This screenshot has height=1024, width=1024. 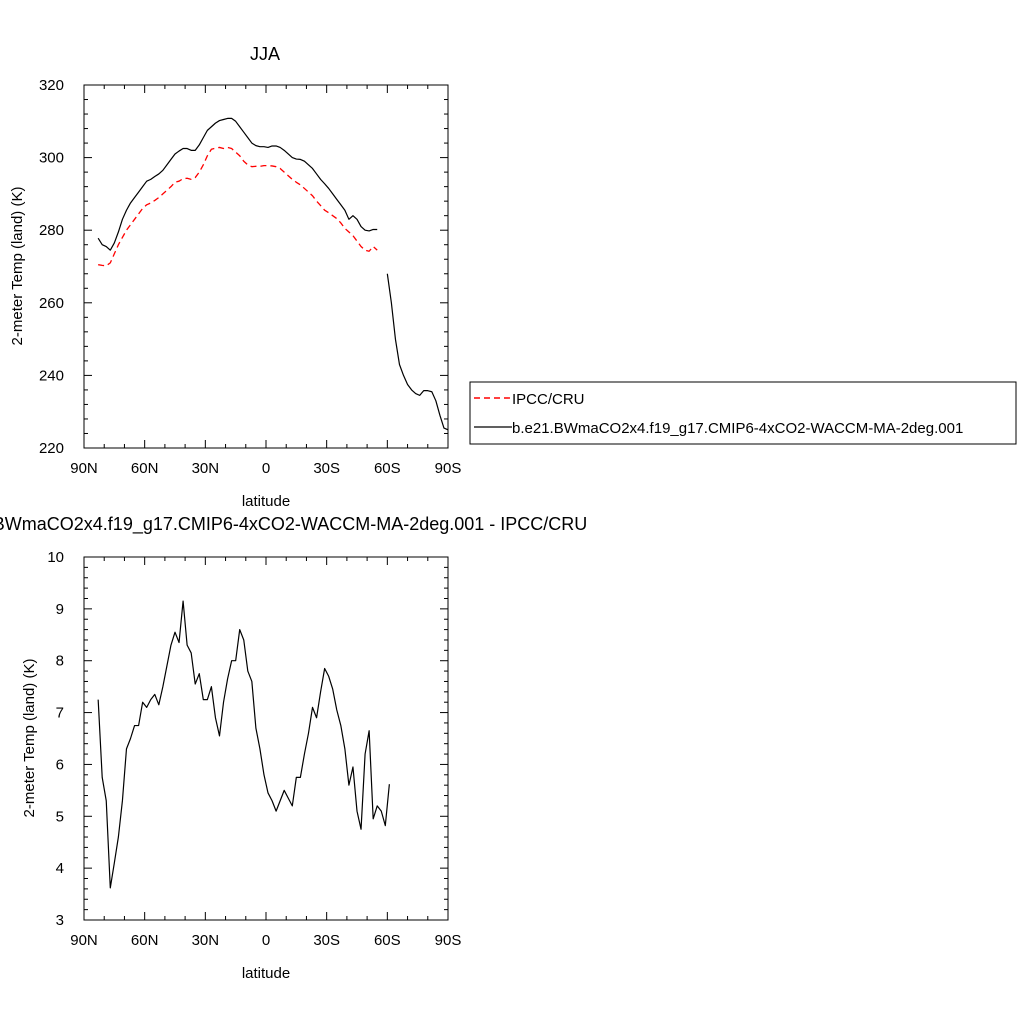 I want to click on top-y-axis-title: 2-meter Temp (land) (K), so click(x=17, y=266).